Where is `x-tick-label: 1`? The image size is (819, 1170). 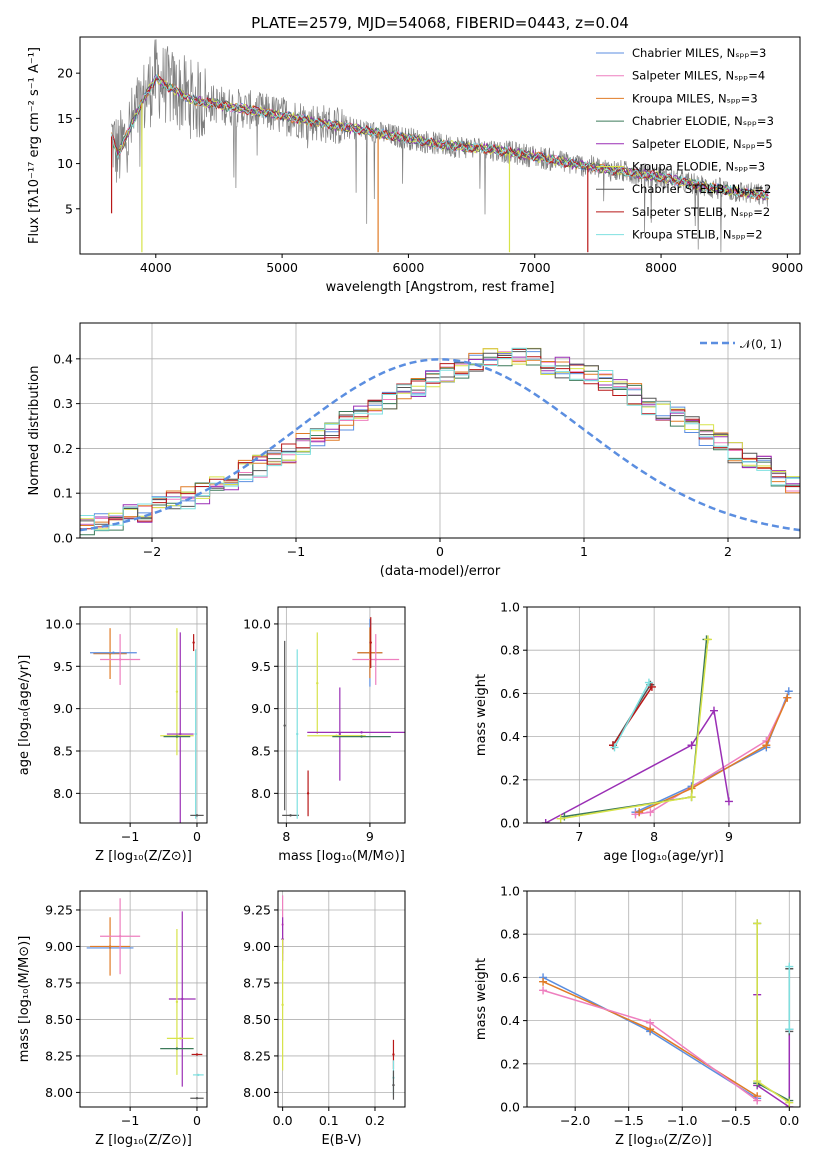
x-tick-label: 1 is located at coordinates (584, 551).